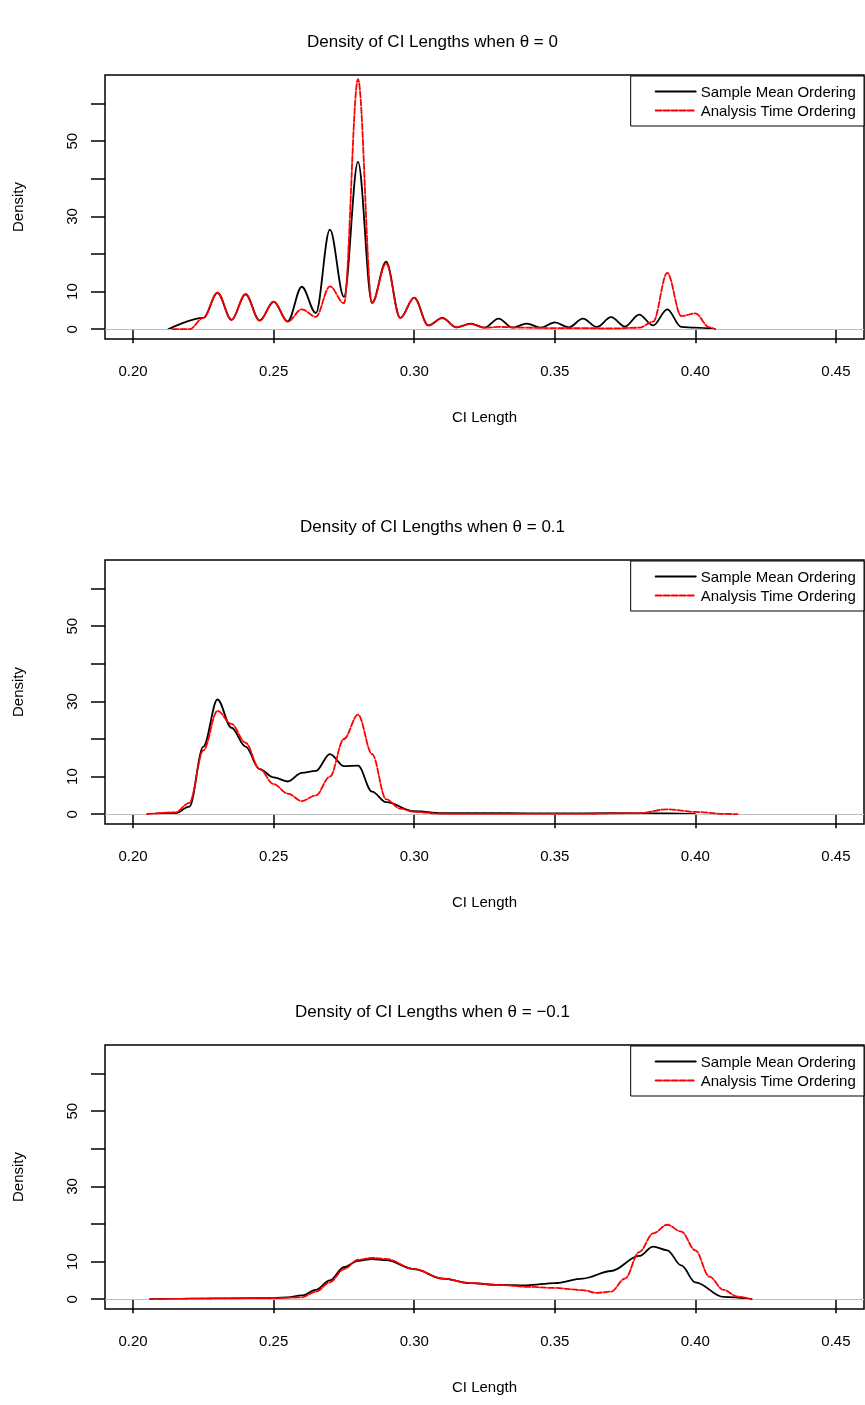  I want to click on chart-title: Density of CI Lengths when θ = 0.1, so click(432, 526).